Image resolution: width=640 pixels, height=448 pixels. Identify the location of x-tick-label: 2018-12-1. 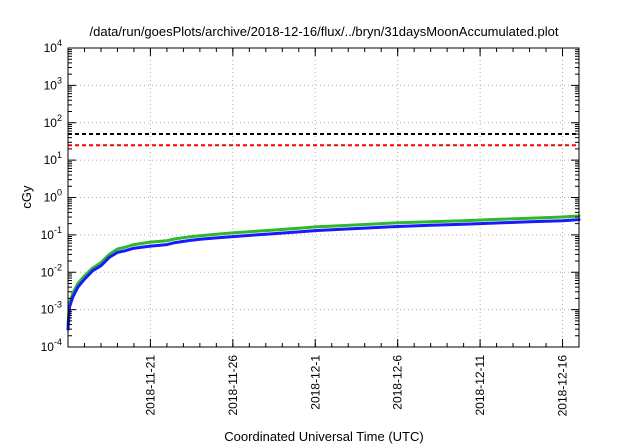
(315, 382).